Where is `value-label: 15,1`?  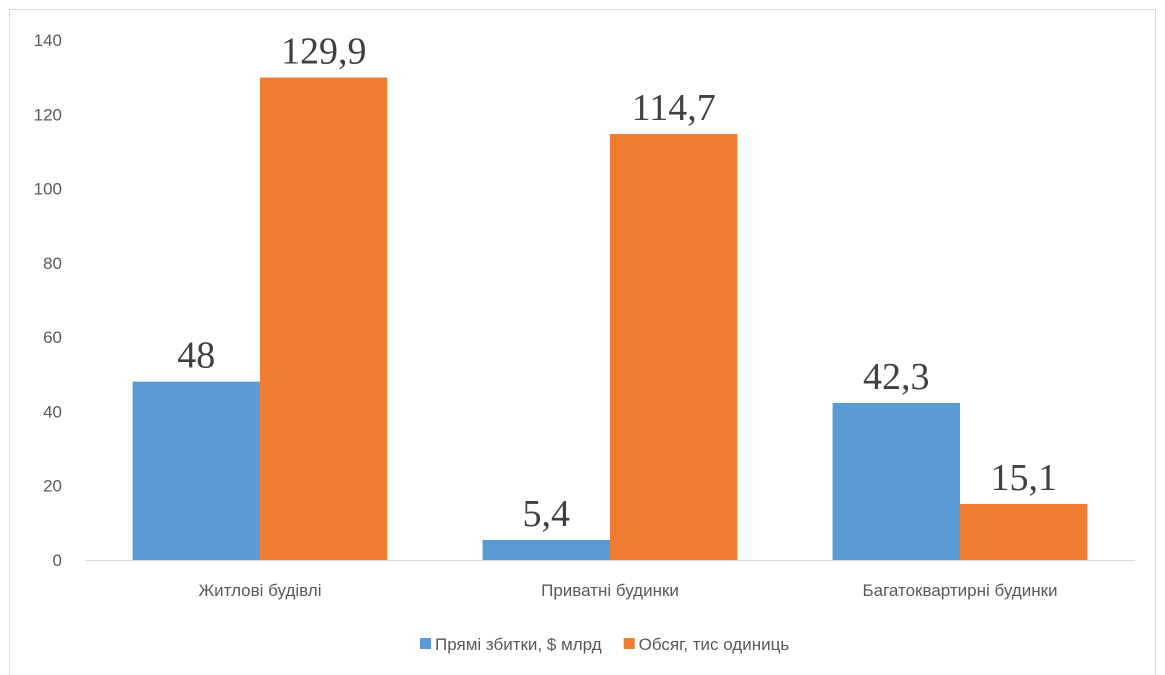 value-label: 15,1 is located at coordinates (1023, 478).